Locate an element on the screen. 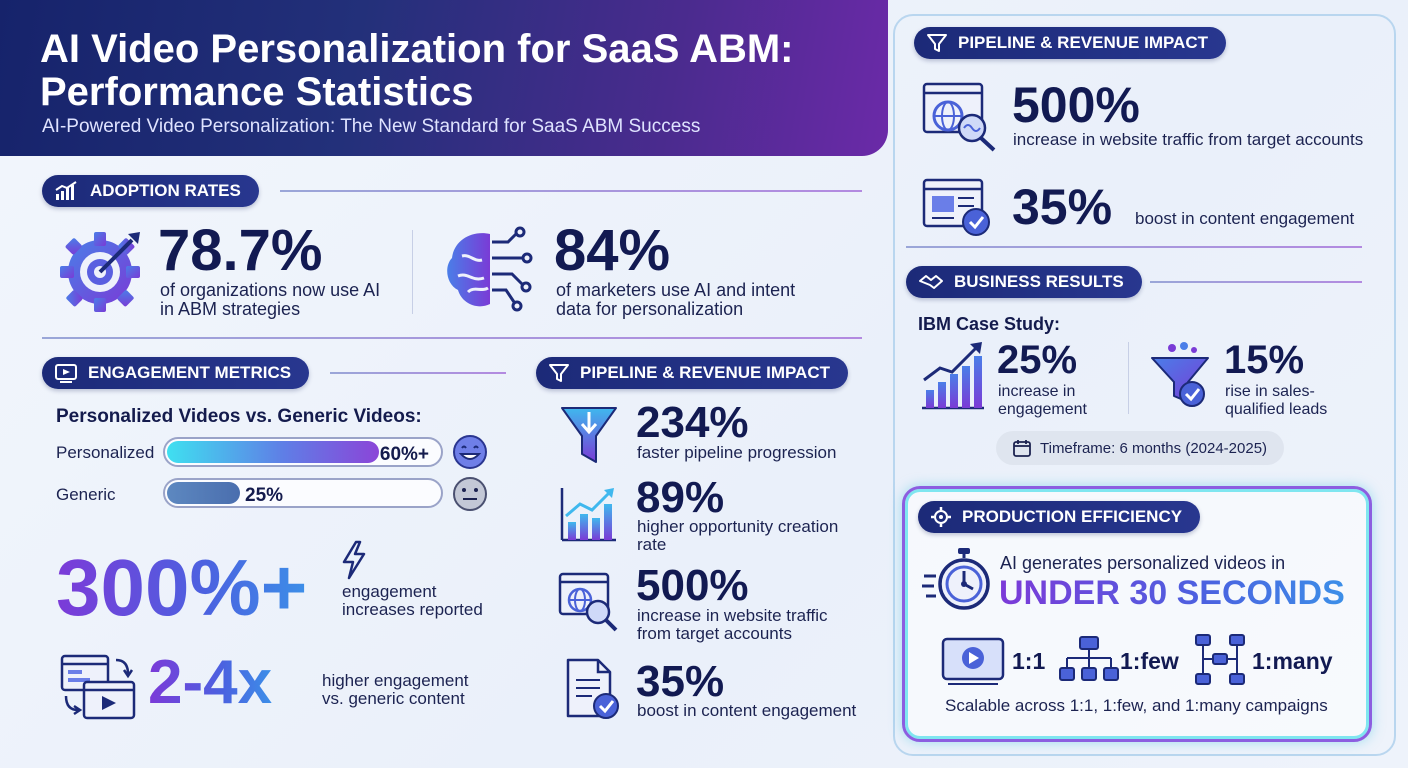 The width and height of the screenshot is (1408, 768). generic-bar-fill is located at coordinates (204, 493).